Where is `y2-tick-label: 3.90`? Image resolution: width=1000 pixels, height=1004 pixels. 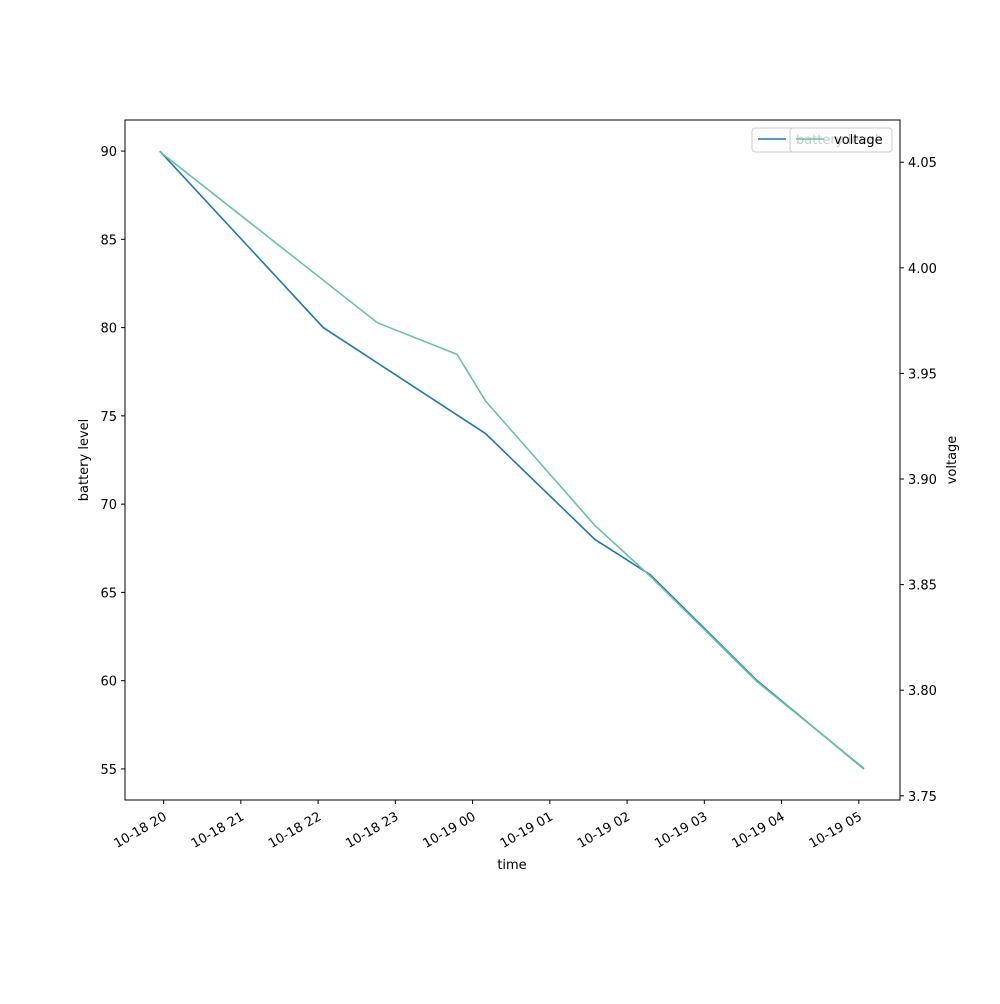
y2-tick-label: 3.90 is located at coordinates (922, 480).